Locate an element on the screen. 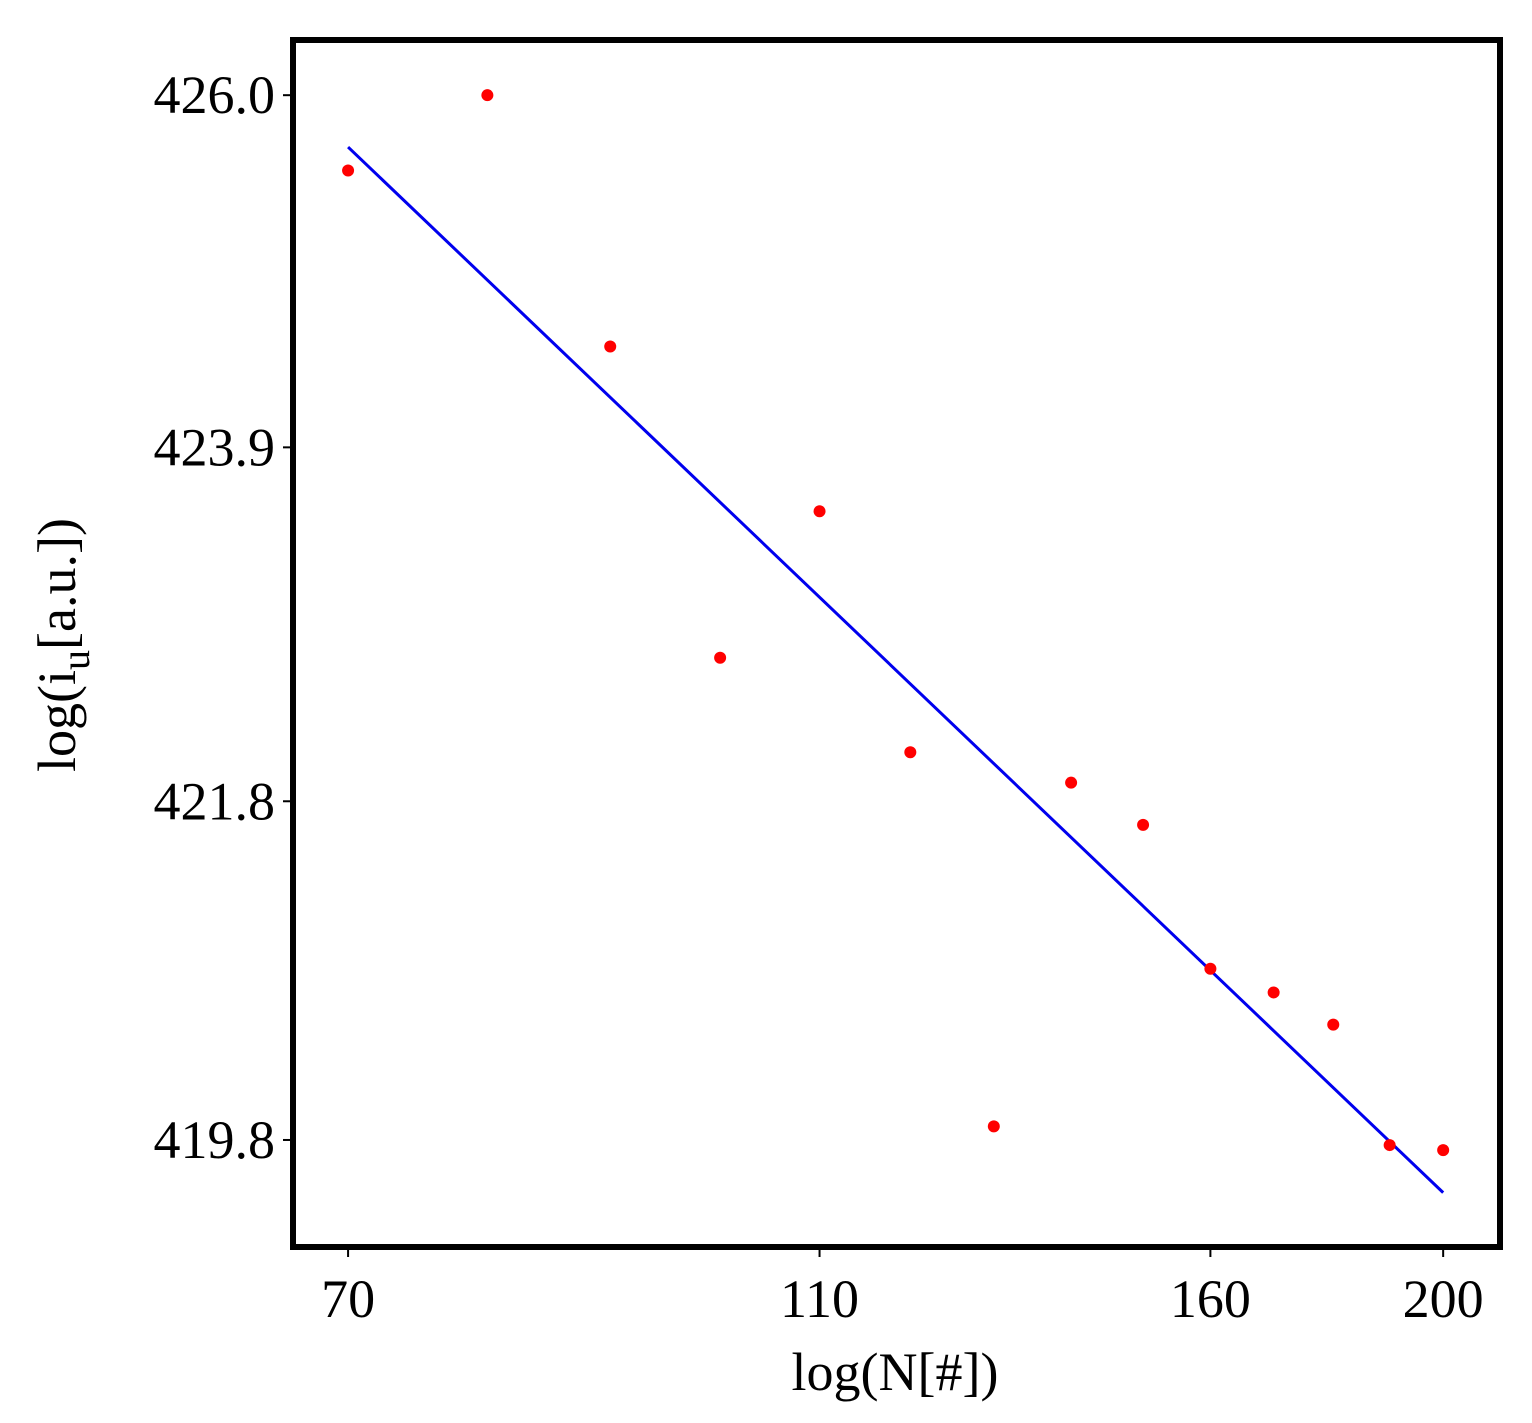 This screenshot has height=1423, width=1532. y-tick-label: 423.9 is located at coordinates (215, 447).